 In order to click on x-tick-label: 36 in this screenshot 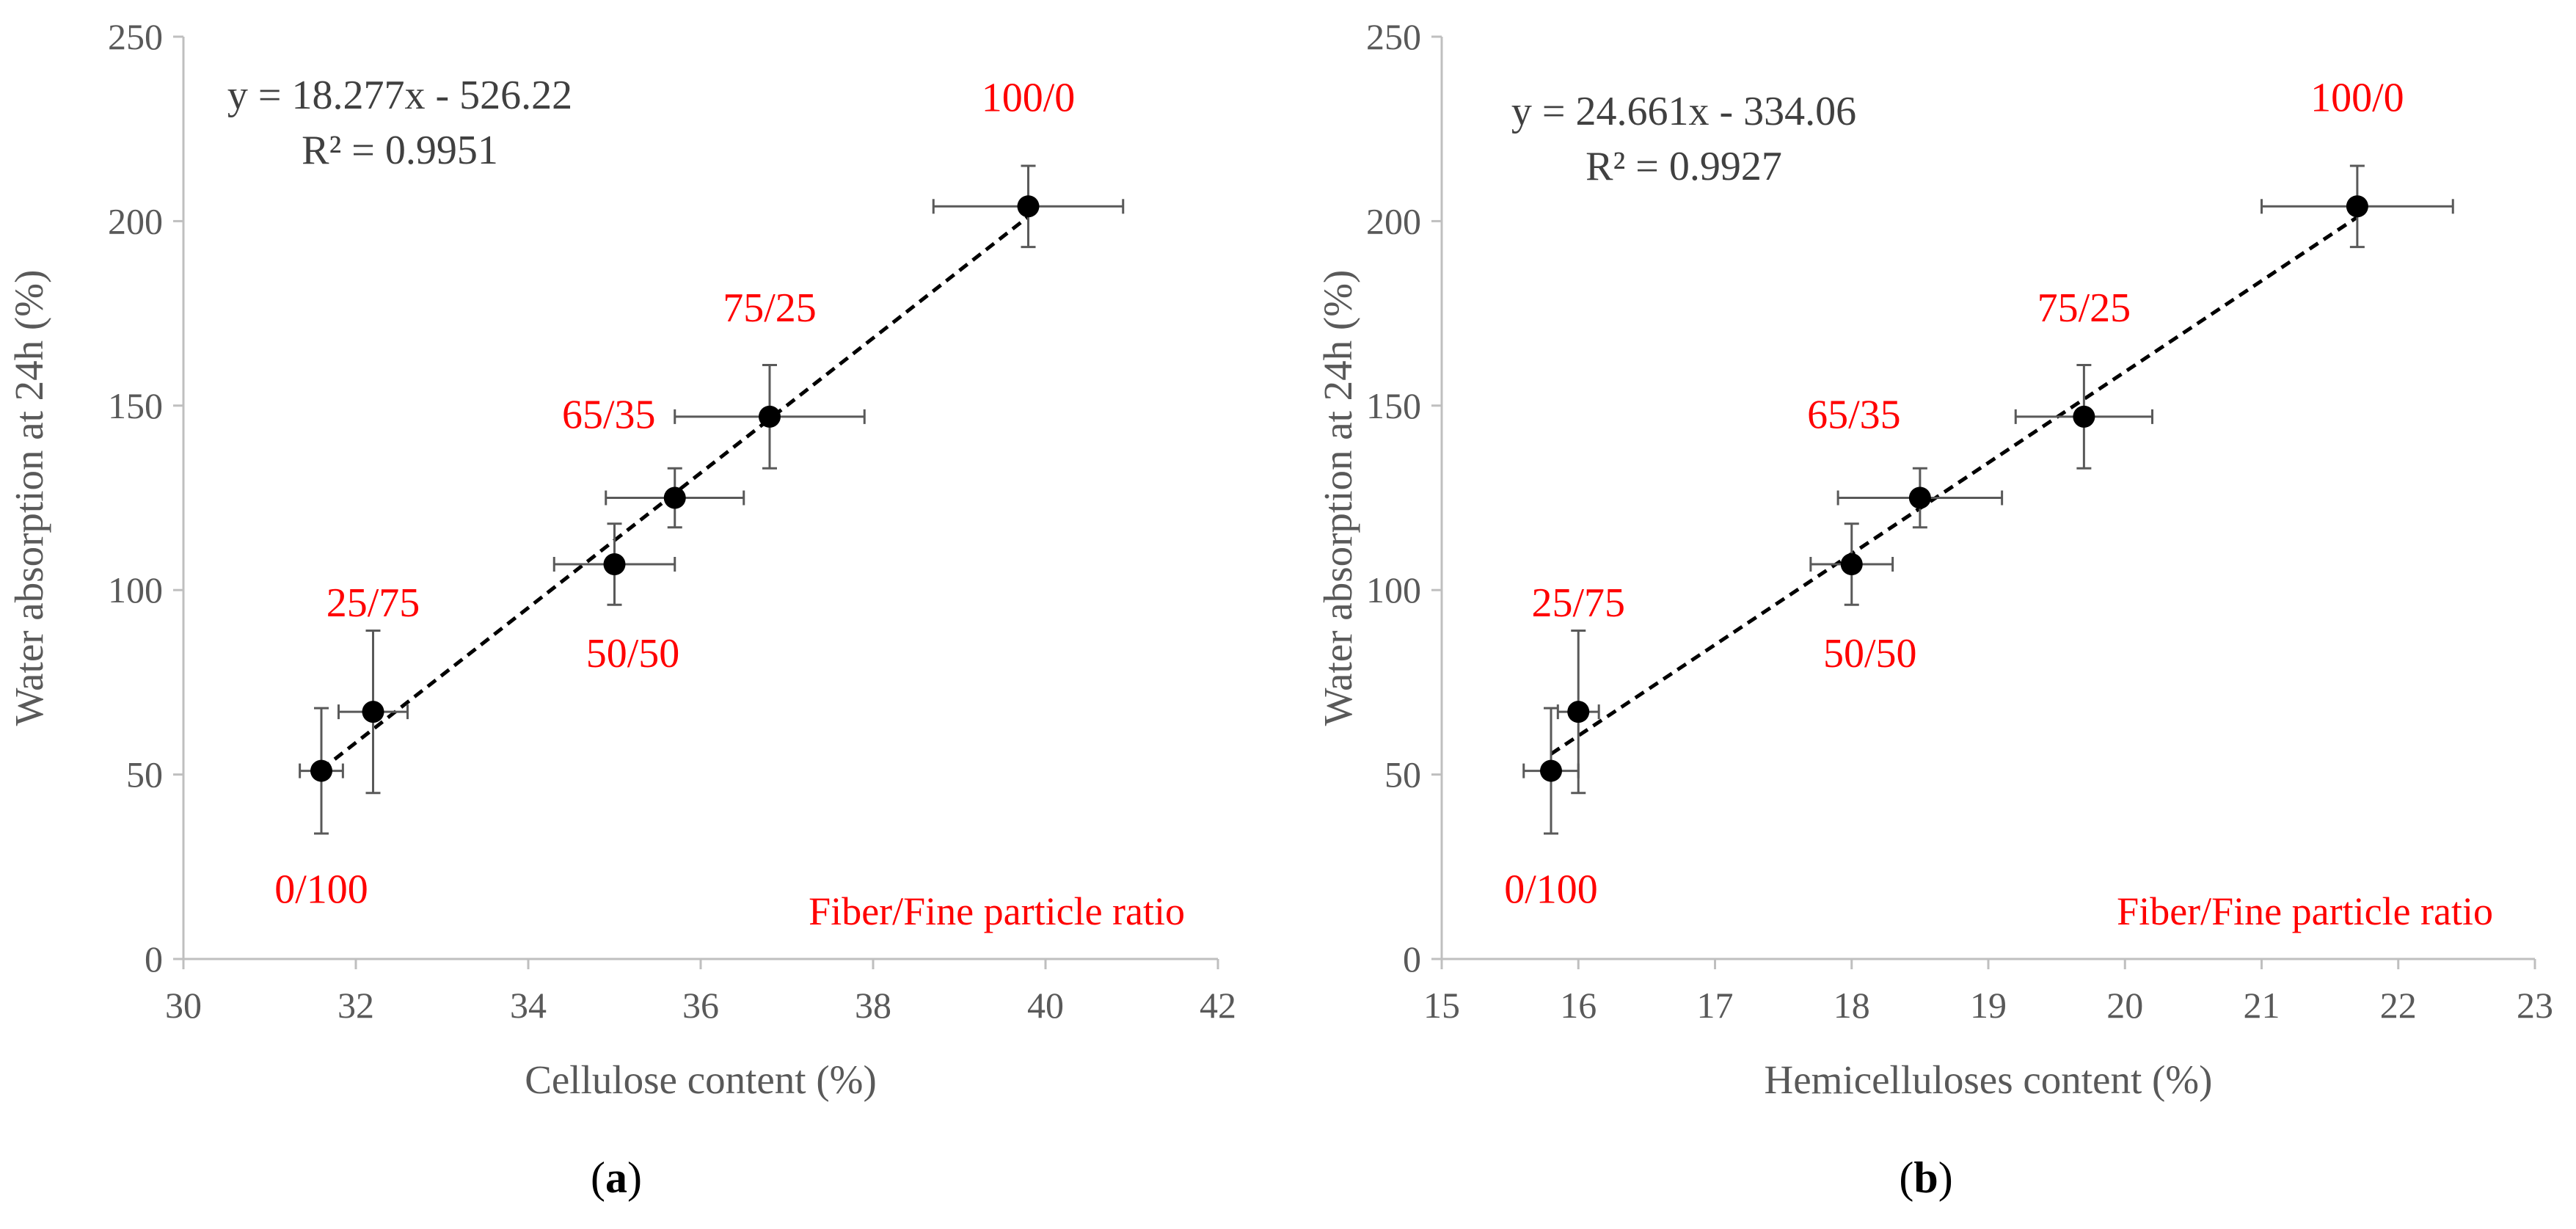, I will do `click(700, 1006)`.